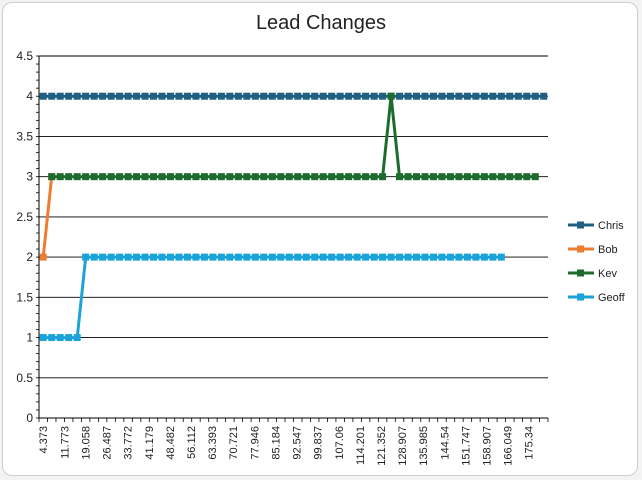 Image resolution: width=642 pixels, height=480 pixels. I want to click on y-tick-label: 1.5, so click(24, 297).